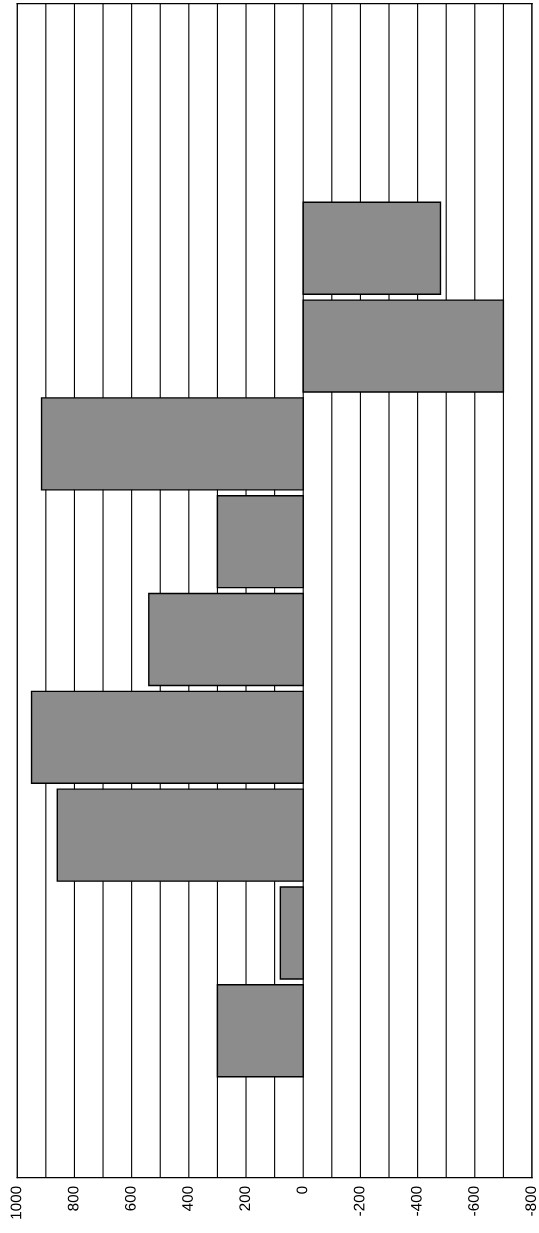 This screenshot has height=1233, width=539. Describe the element at coordinates (130, 1198) in the screenshot. I see `x-tick-label: 600` at that location.